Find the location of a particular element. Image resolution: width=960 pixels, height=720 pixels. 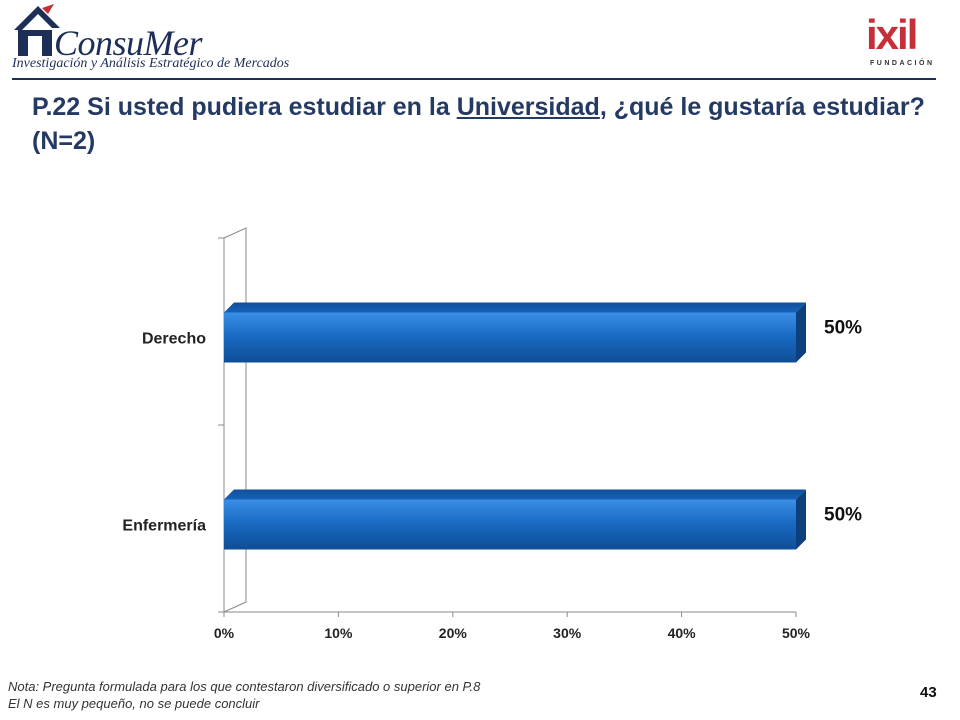

ixil-logo: ixil FUNDACIÓN is located at coordinates (899, 42).